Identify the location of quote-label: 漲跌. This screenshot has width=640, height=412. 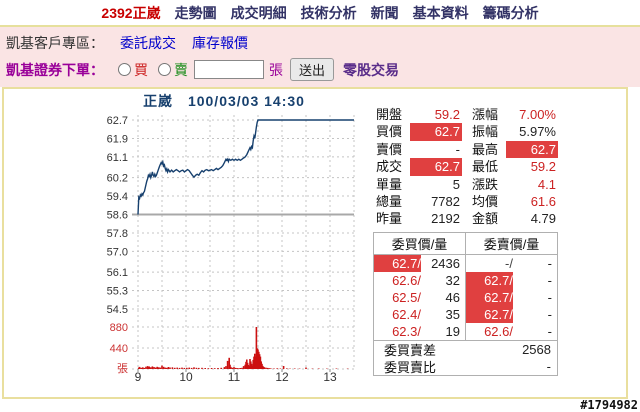
(485, 184).